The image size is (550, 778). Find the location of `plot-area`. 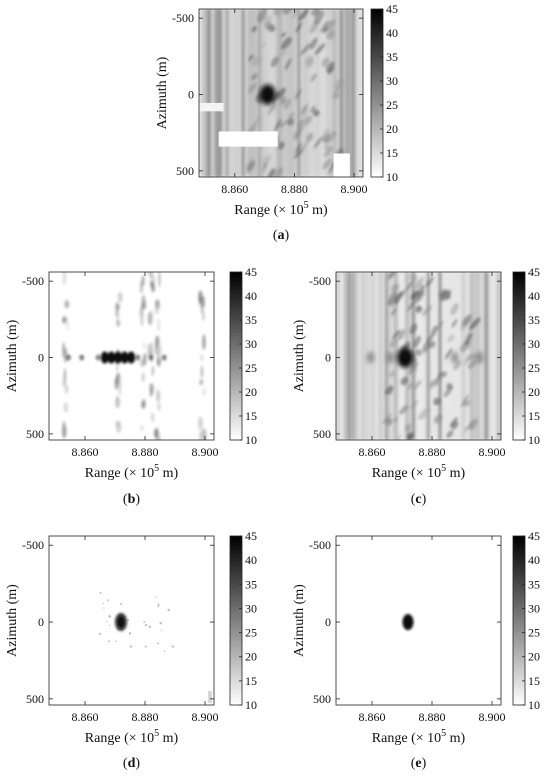

plot-area is located at coordinates (131, 620).